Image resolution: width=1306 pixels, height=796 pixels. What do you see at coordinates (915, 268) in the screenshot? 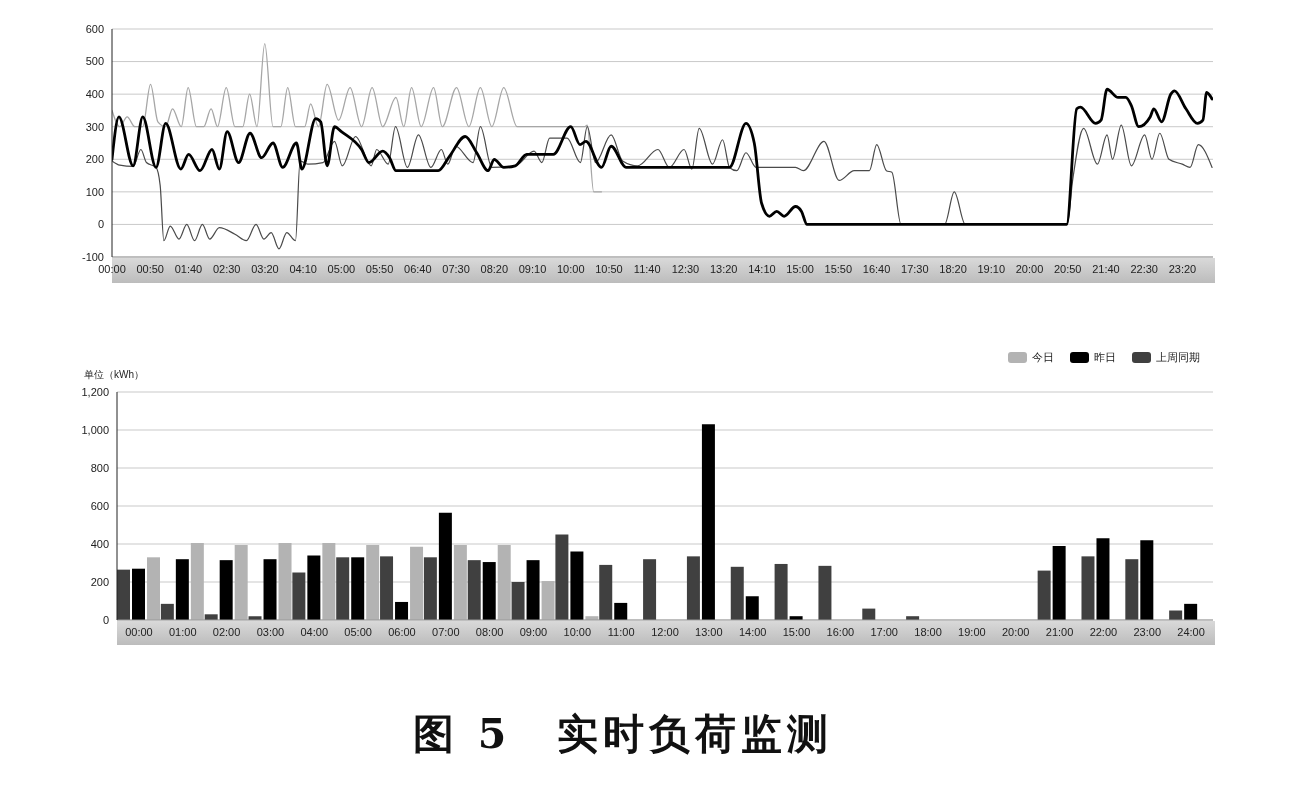
I see `x-tick-label: 17:30` at bounding box center [915, 268].